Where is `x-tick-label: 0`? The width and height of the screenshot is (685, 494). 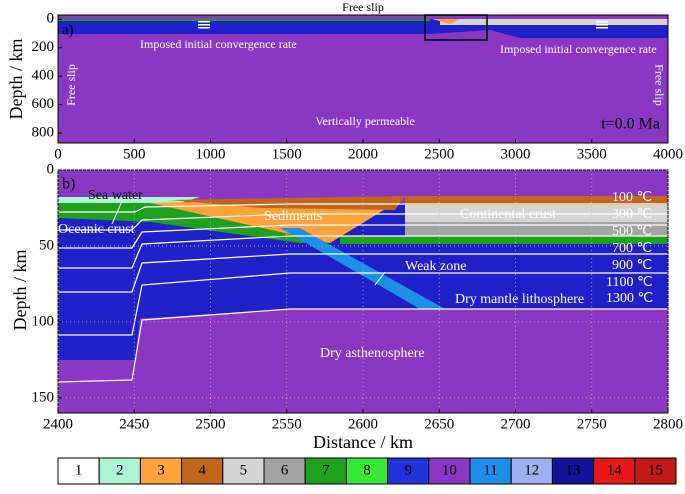
x-tick-label: 0 is located at coordinates (58, 154).